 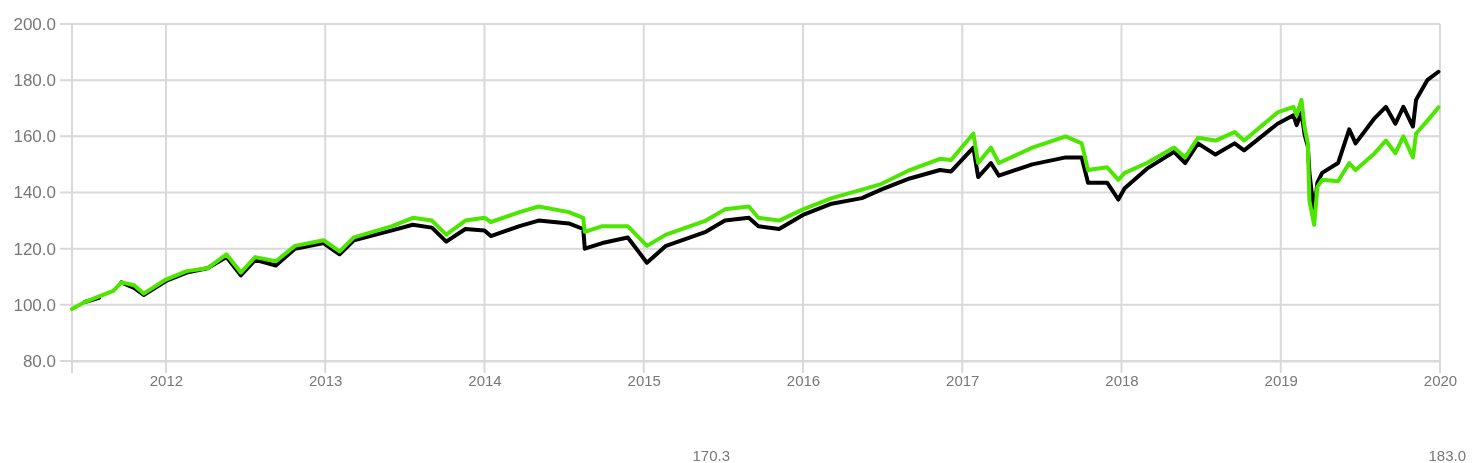 I want to click on x-tick-label: 2014, so click(x=485, y=380).